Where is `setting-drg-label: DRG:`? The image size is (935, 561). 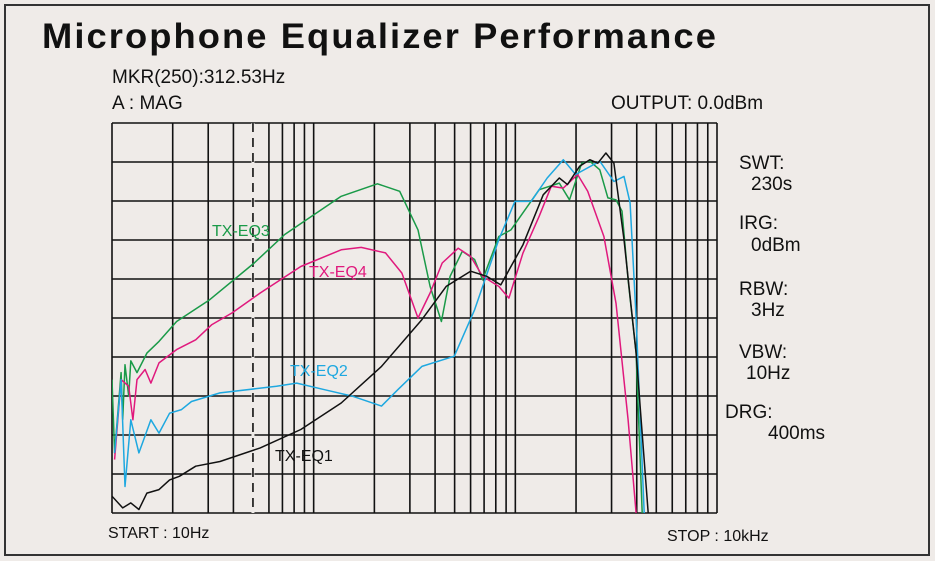 setting-drg-label: DRG: is located at coordinates (749, 412).